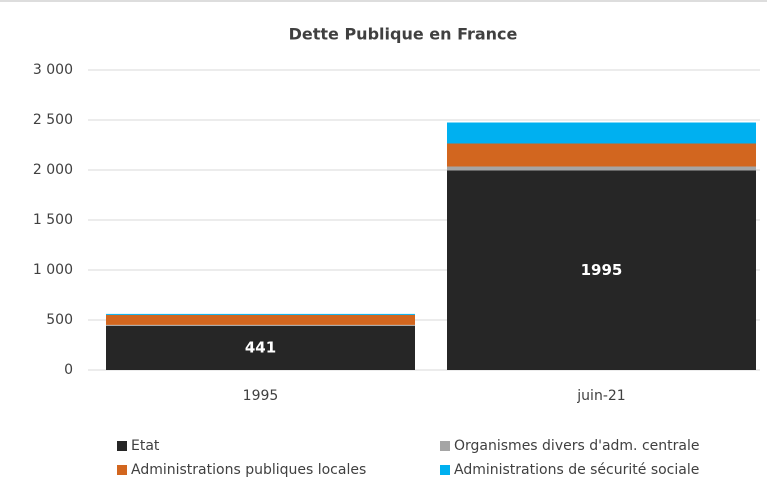 The height and width of the screenshot is (487, 767). Describe the element at coordinates (576, 470) in the screenshot. I see `legend-label: Administrations de sécurité sociale` at that location.